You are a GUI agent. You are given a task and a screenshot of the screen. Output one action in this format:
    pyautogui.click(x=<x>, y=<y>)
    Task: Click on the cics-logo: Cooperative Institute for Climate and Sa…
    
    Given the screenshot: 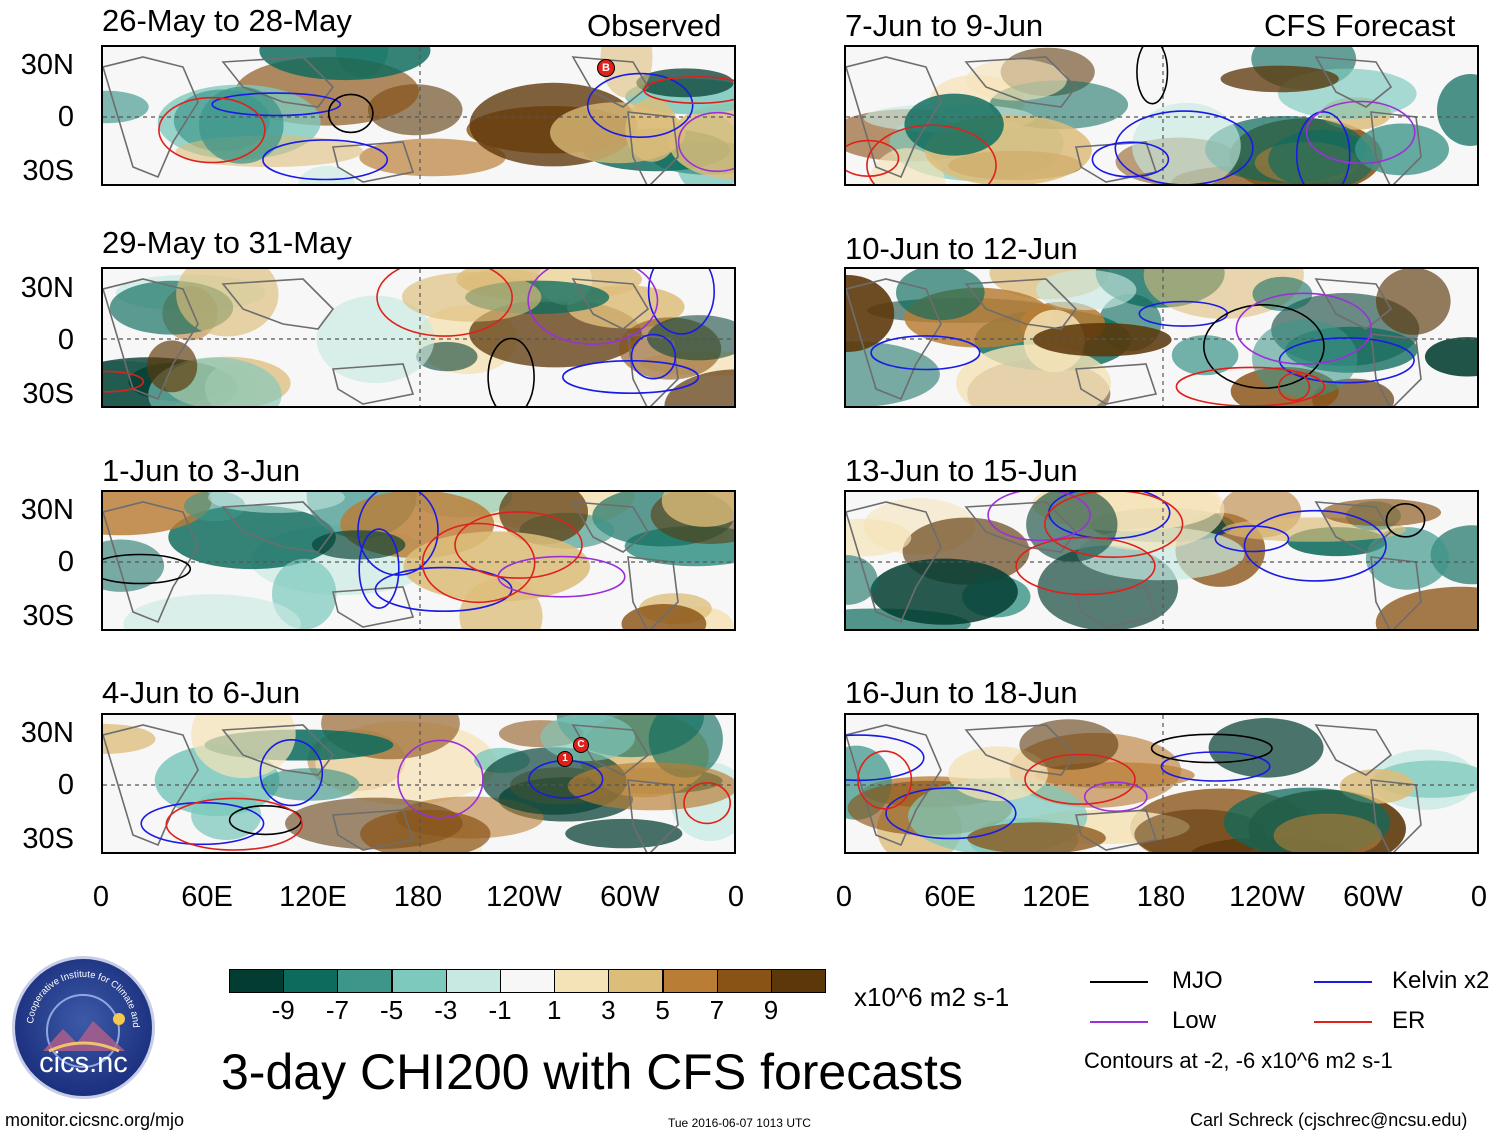 What is the action you would take?
    pyautogui.click(x=83, y=1027)
    